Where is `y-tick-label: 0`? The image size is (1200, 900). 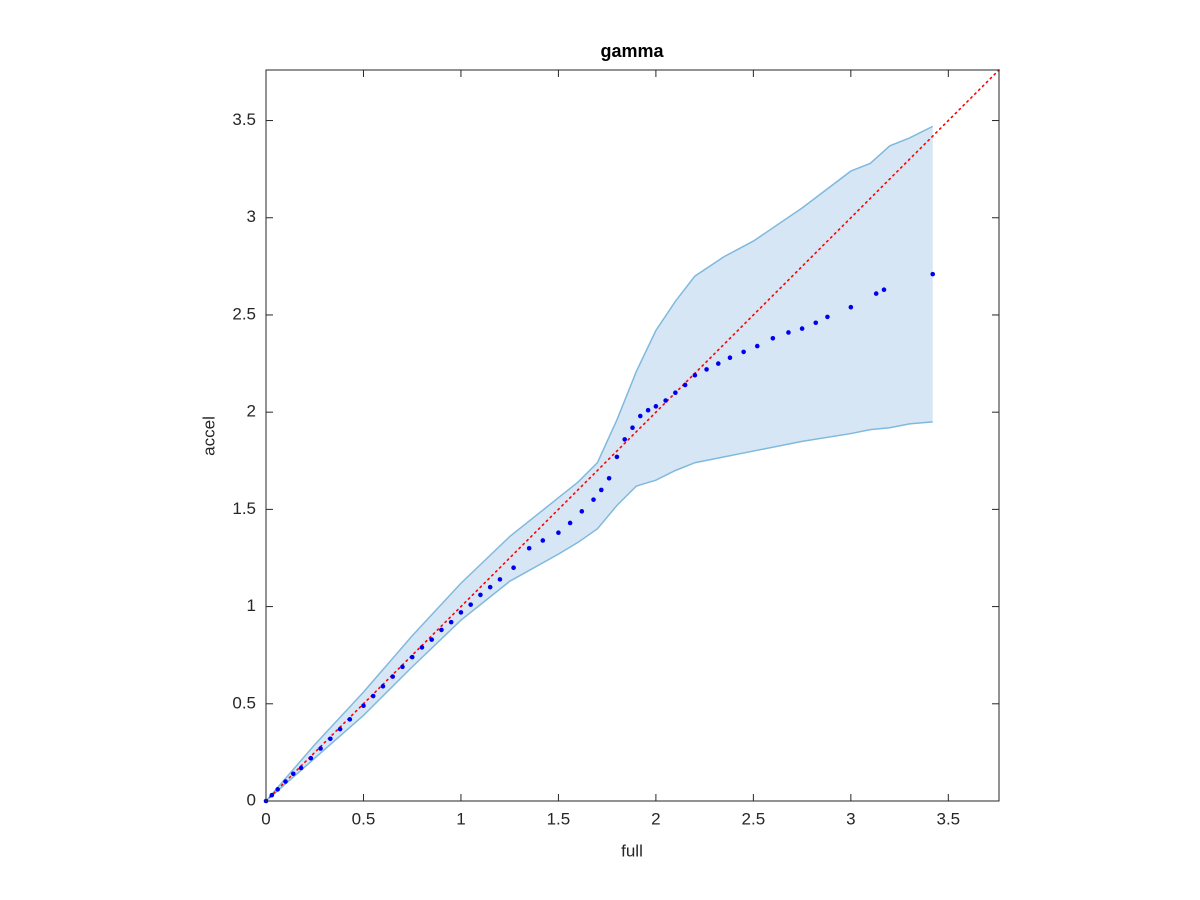 y-tick-label: 0 is located at coordinates (251, 799).